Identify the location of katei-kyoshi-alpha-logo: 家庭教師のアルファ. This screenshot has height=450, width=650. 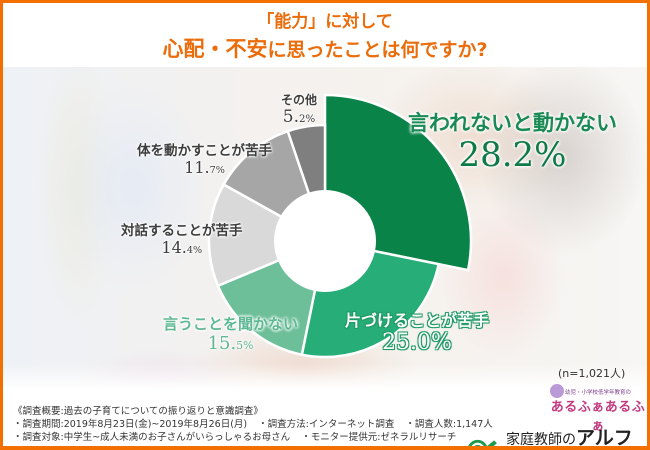
(557, 436).